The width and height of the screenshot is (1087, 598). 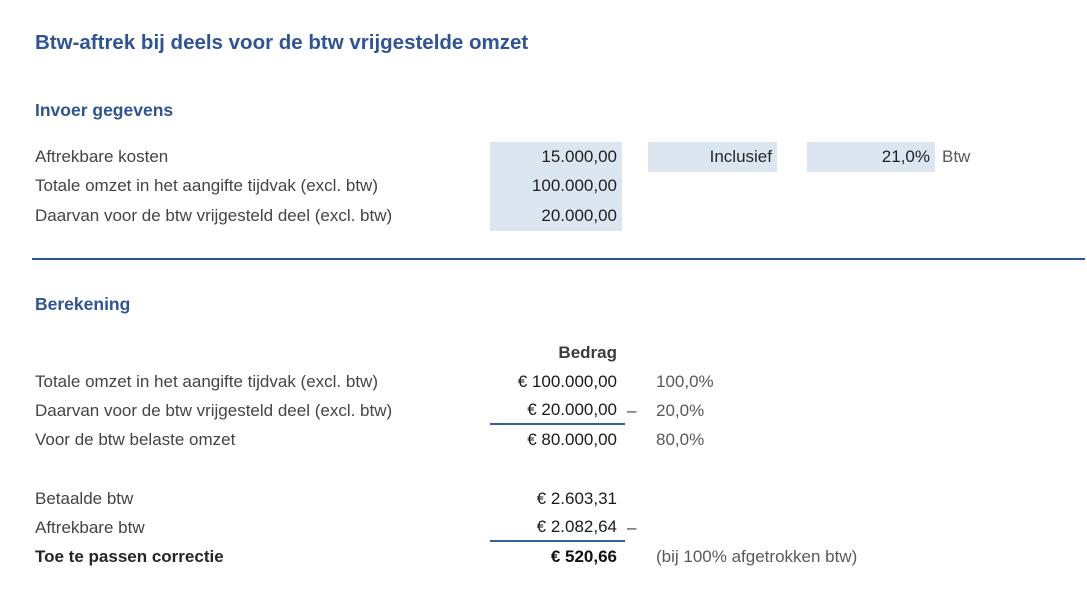 What do you see at coordinates (576, 498) in the screenshot?
I see `calc-amount: € 2.603,31` at bounding box center [576, 498].